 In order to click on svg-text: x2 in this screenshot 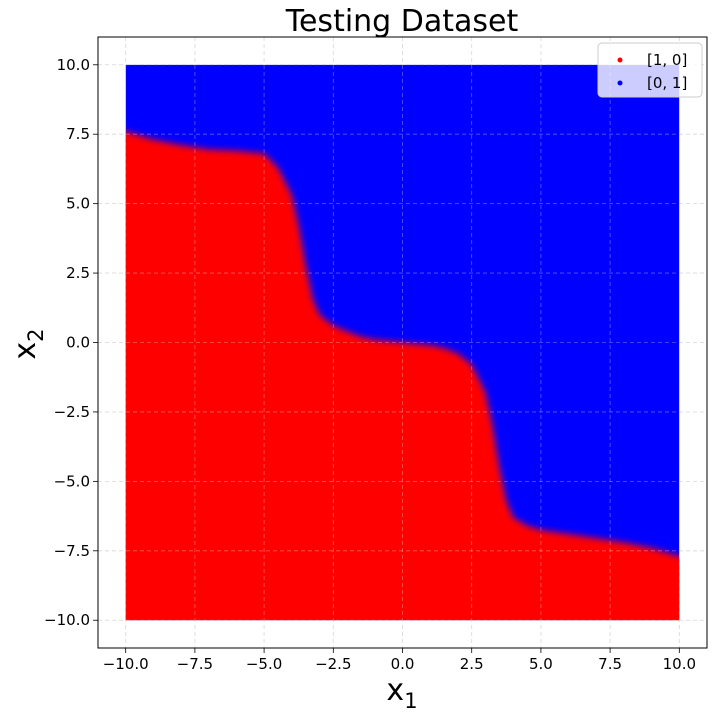, I will do `click(28, 343)`.